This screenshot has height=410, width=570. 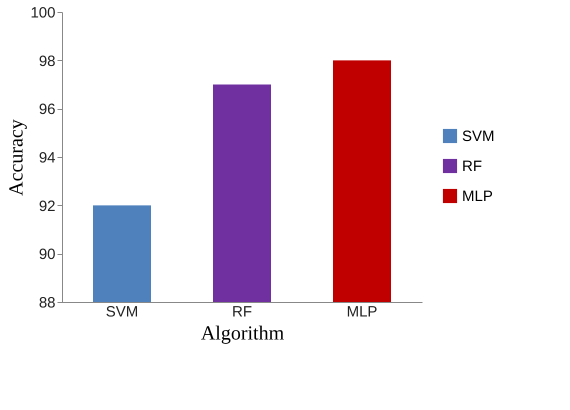 What do you see at coordinates (472, 166) in the screenshot?
I see `legend-label: RF` at bounding box center [472, 166].